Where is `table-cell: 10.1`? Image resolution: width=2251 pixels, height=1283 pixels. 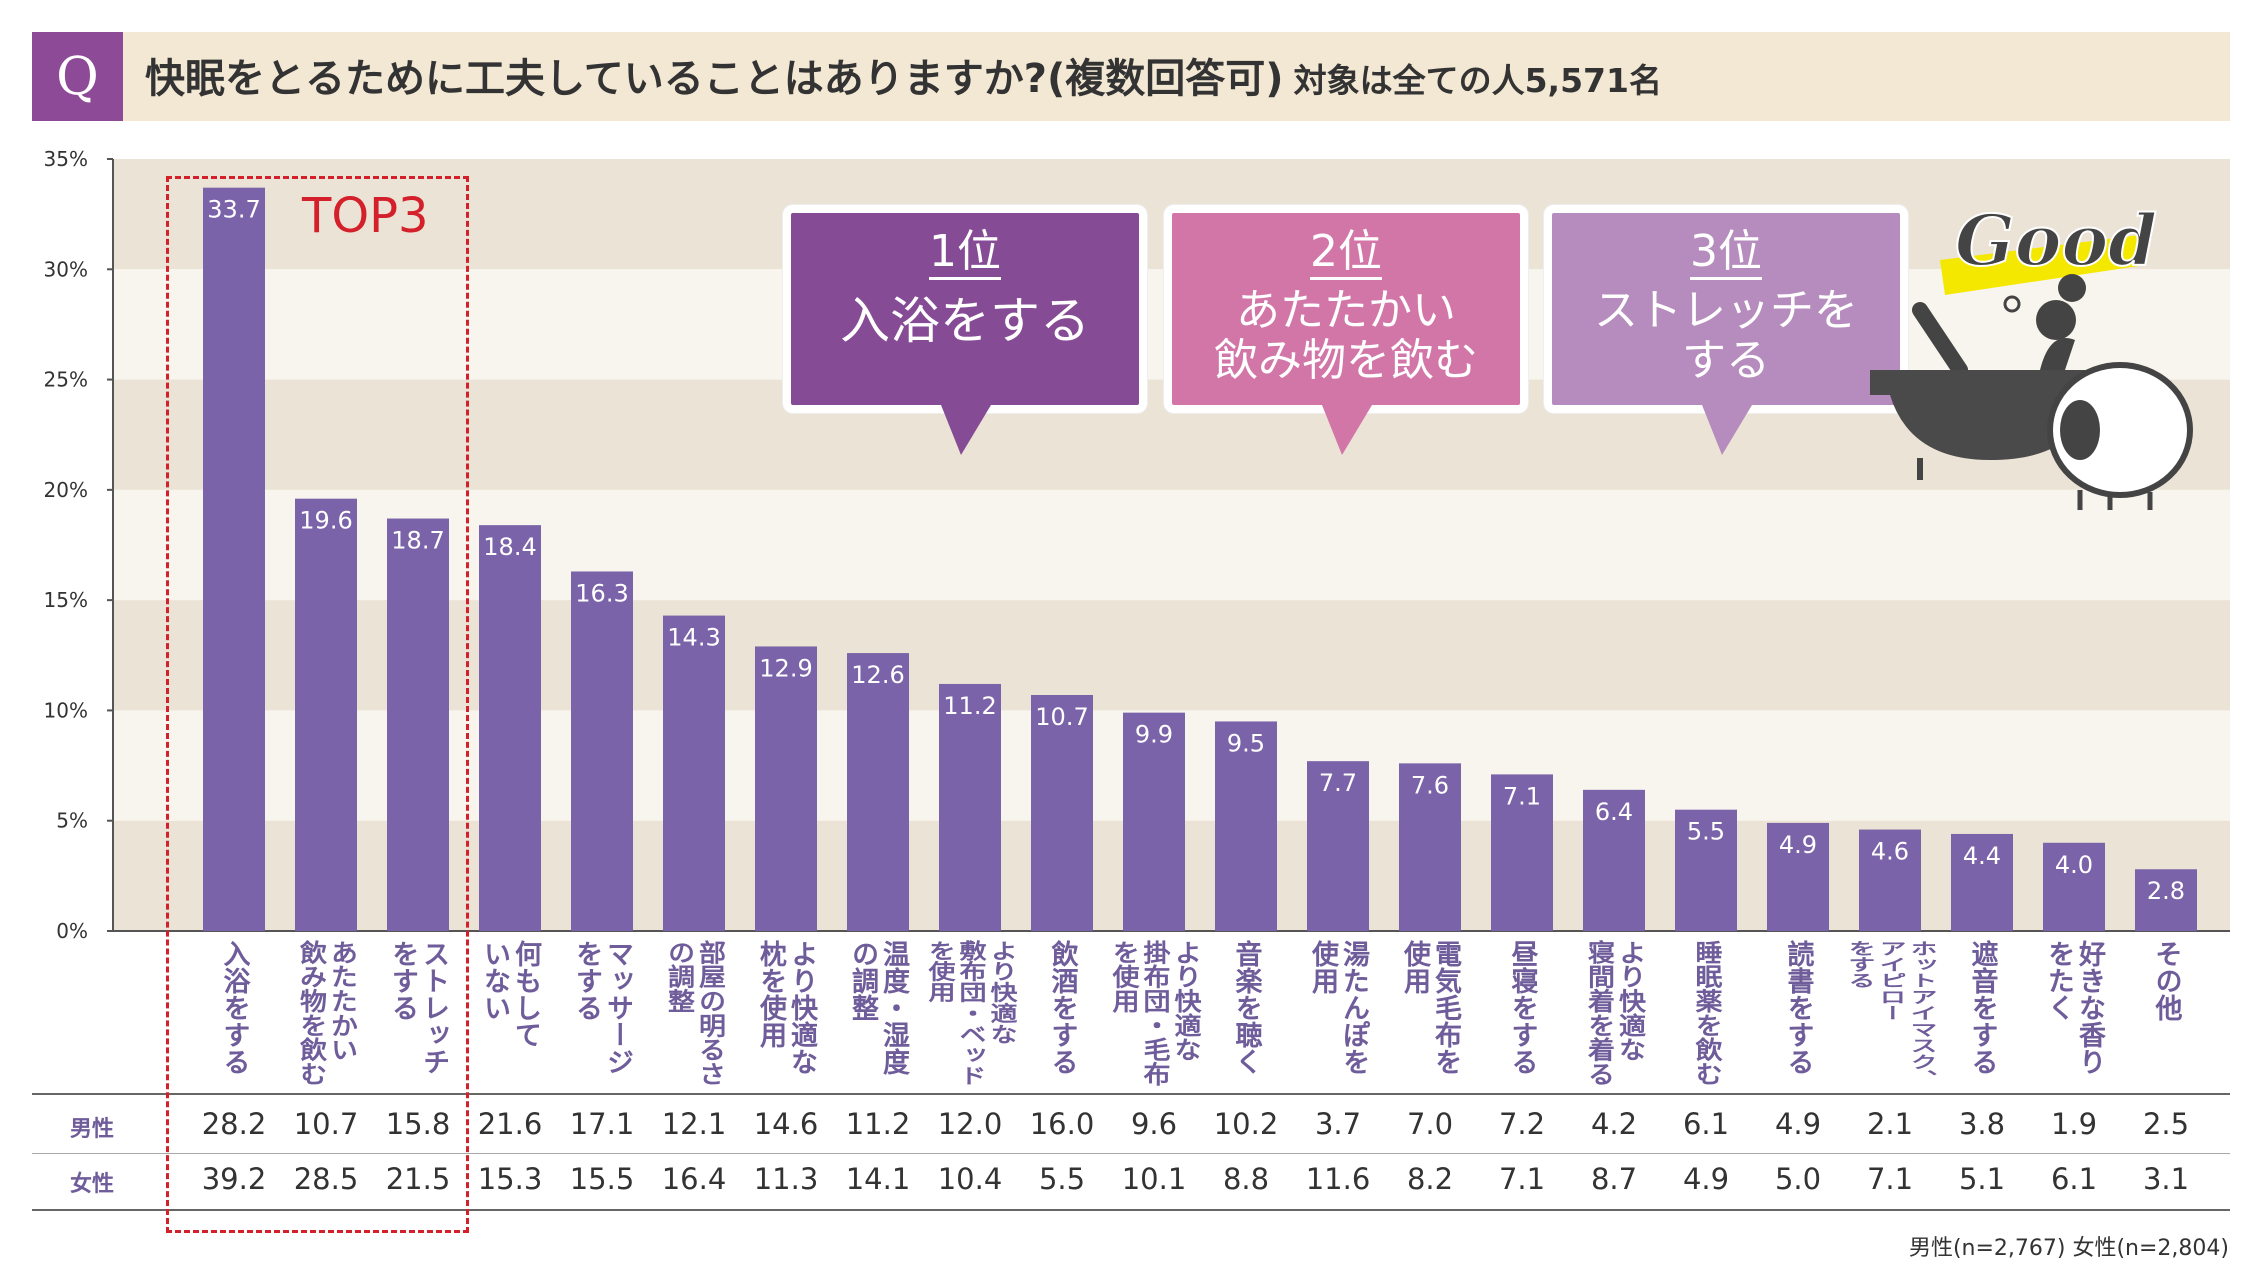
table-cell: 10.1 is located at coordinates (1154, 1179).